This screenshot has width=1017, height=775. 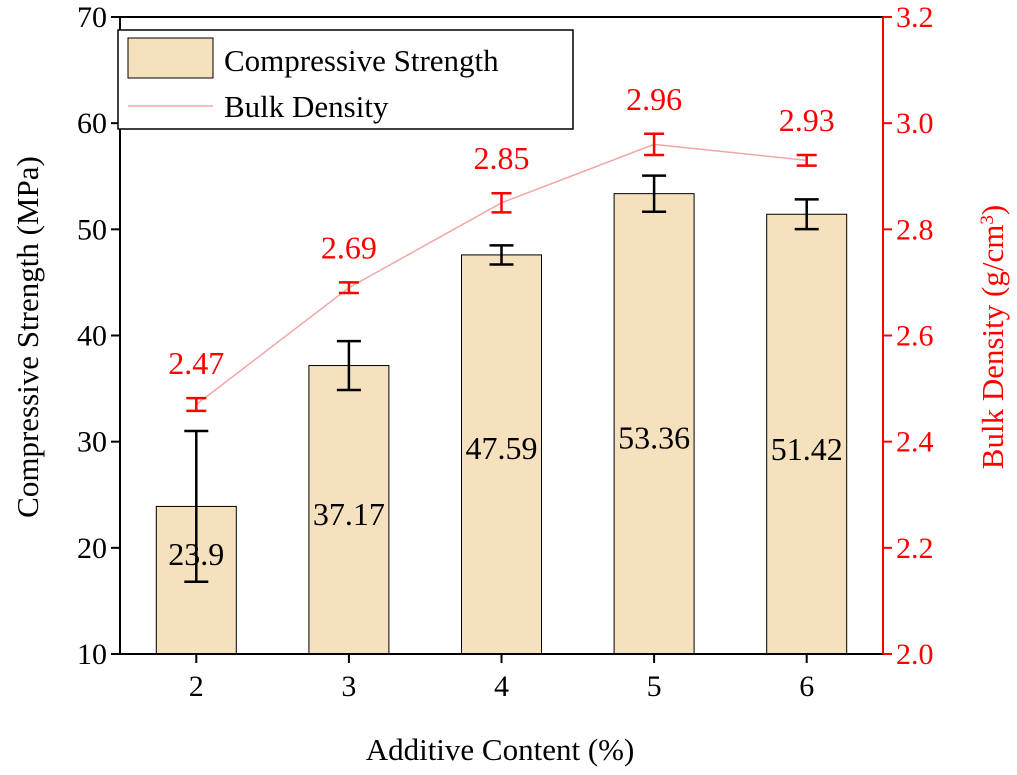 What do you see at coordinates (992, 210) in the screenshot?
I see `y-right-axis-title-suffix: )` at bounding box center [992, 210].